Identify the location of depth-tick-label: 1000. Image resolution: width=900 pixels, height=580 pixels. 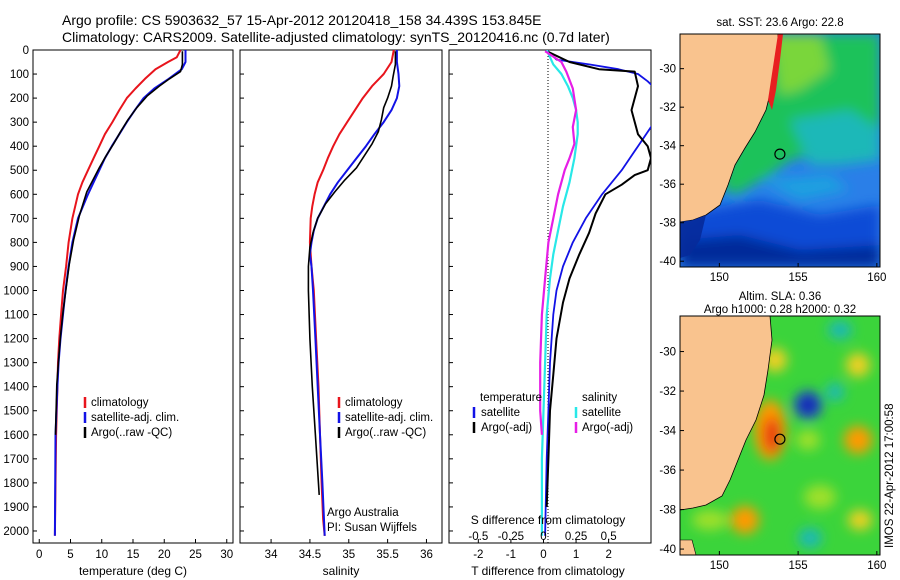
(16, 291).